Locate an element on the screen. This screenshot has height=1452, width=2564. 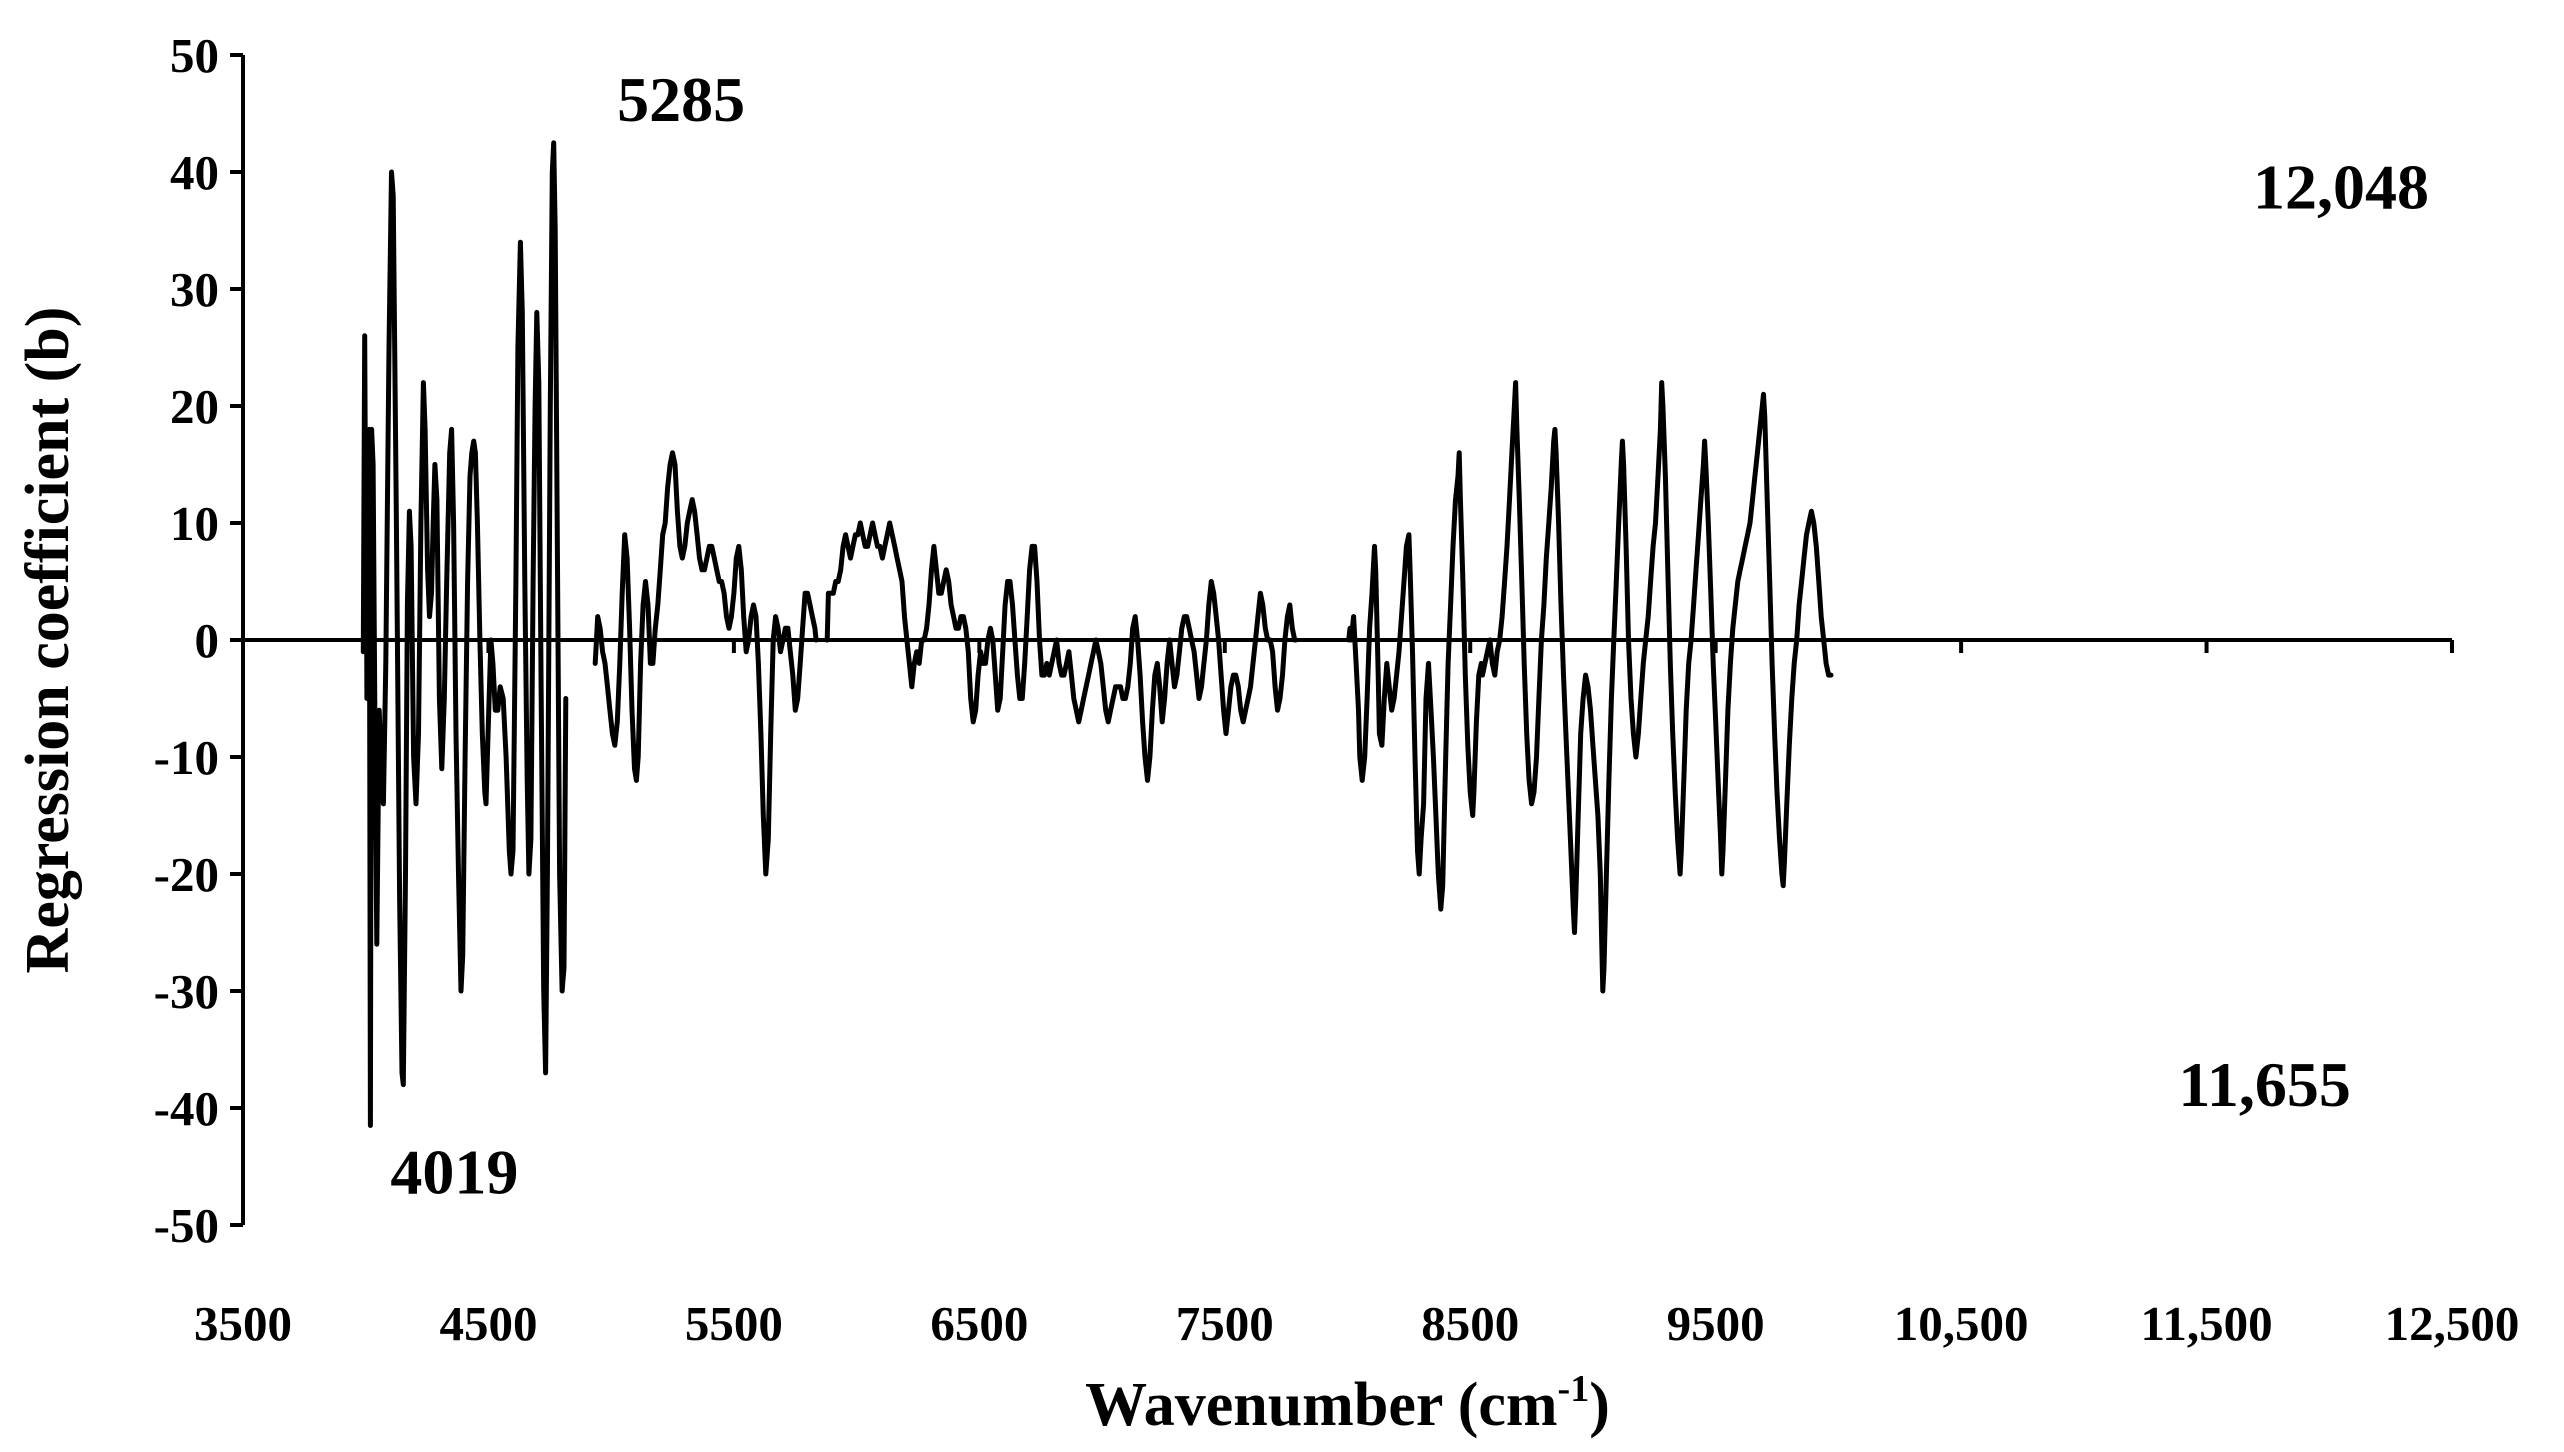
y-tick-label: -50 is located at coordinates (186, 1225).